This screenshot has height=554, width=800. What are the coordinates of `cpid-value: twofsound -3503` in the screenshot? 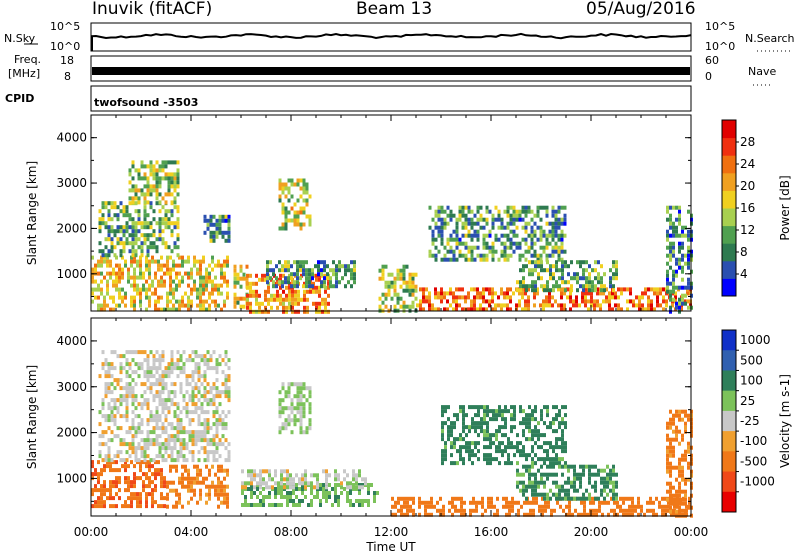 It's located at (146, 102).